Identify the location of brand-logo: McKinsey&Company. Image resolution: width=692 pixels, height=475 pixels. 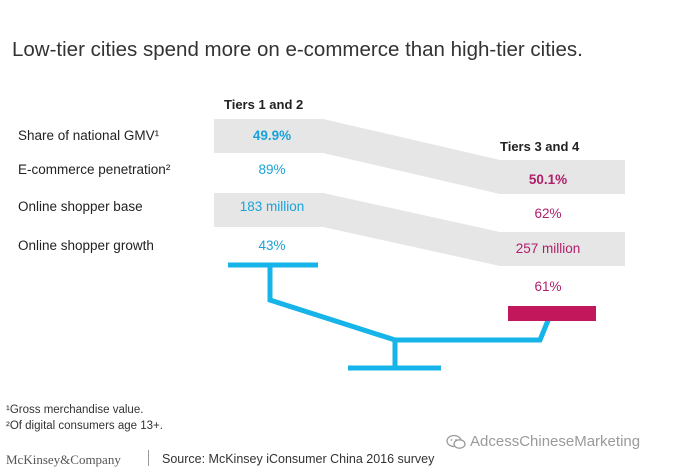
(63, 459).